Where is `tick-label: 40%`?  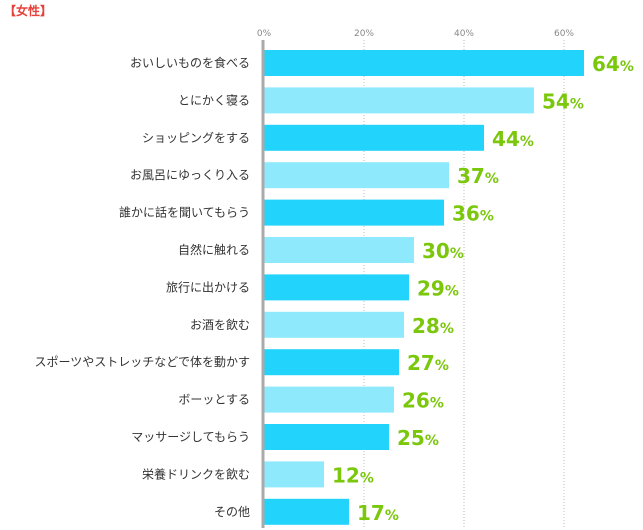
tick-label: 40% is located at coordinates (464, 34).